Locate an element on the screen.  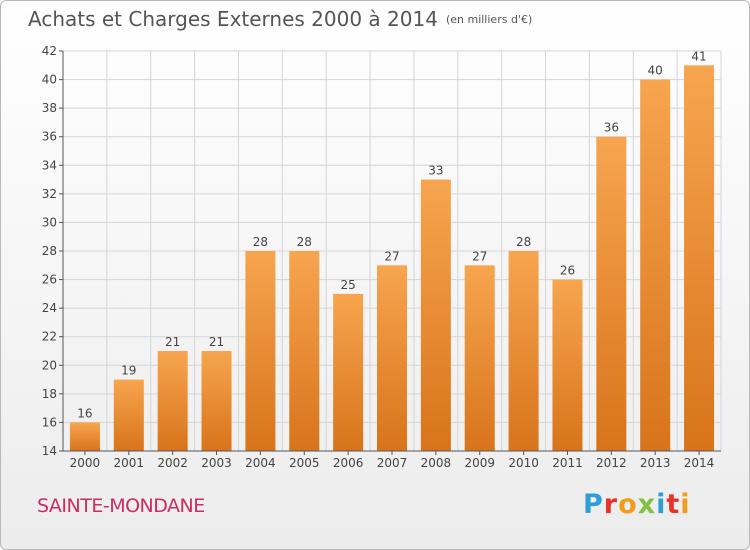
proxiti-logo: Proxiti is located at coordinates (637, 504).